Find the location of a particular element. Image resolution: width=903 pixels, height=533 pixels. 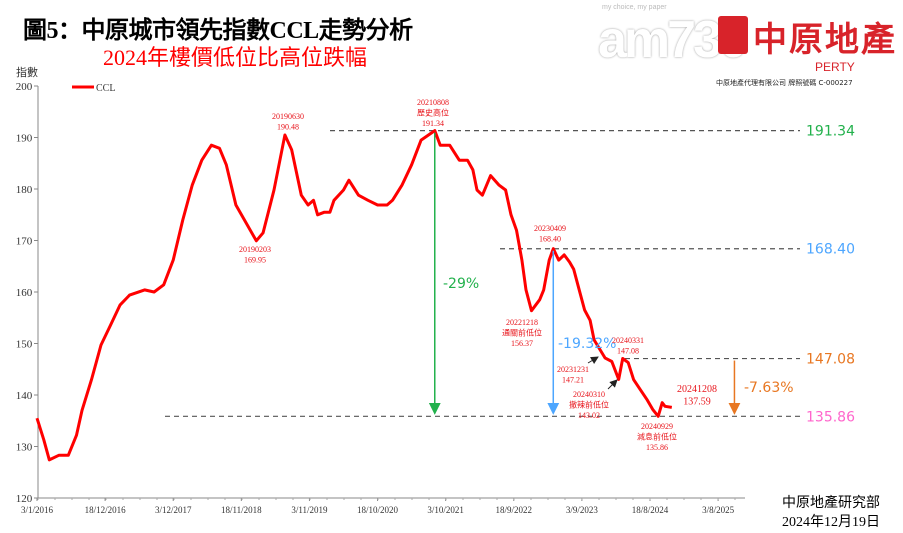

y-tick-label: 120 is located at coordinates (24, 499).